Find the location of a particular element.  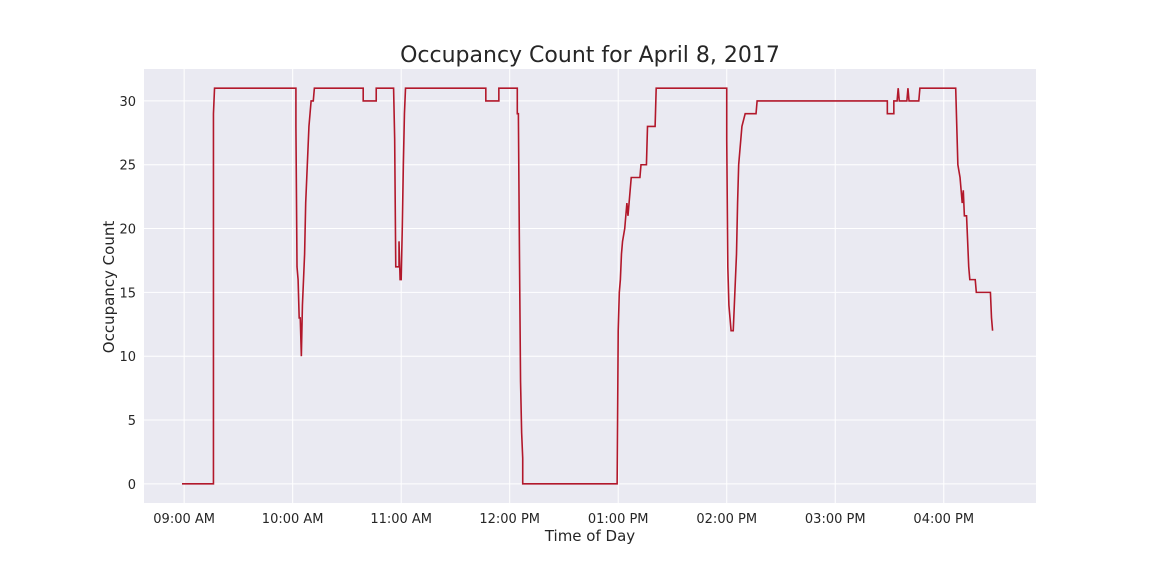

y-tick-label: 25 is located at coordinates (127, 166).